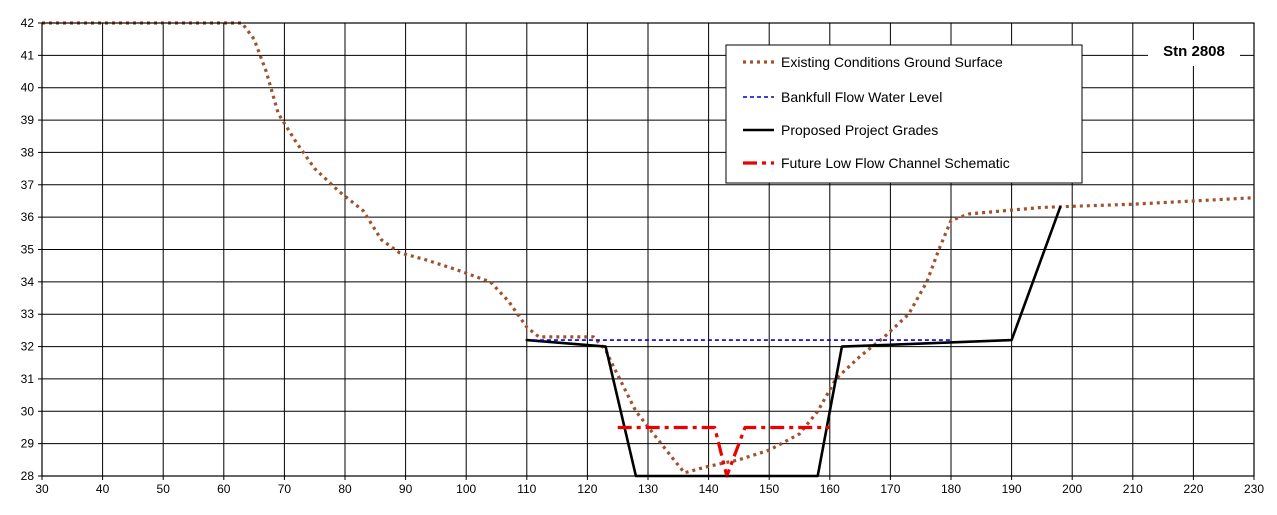 This screenshot has width=1277, height=515. I want to click on y-tick-label: 37, so click(28, 185).